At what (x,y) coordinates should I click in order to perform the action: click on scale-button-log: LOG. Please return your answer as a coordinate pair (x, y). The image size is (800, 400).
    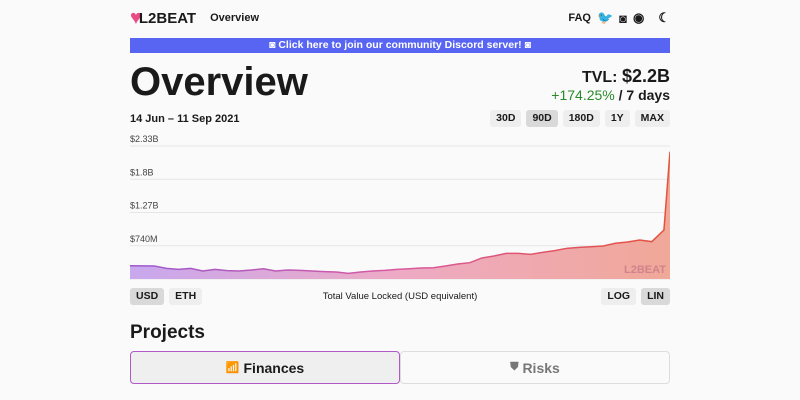
    Looking at the image, I should click on (619, 296).